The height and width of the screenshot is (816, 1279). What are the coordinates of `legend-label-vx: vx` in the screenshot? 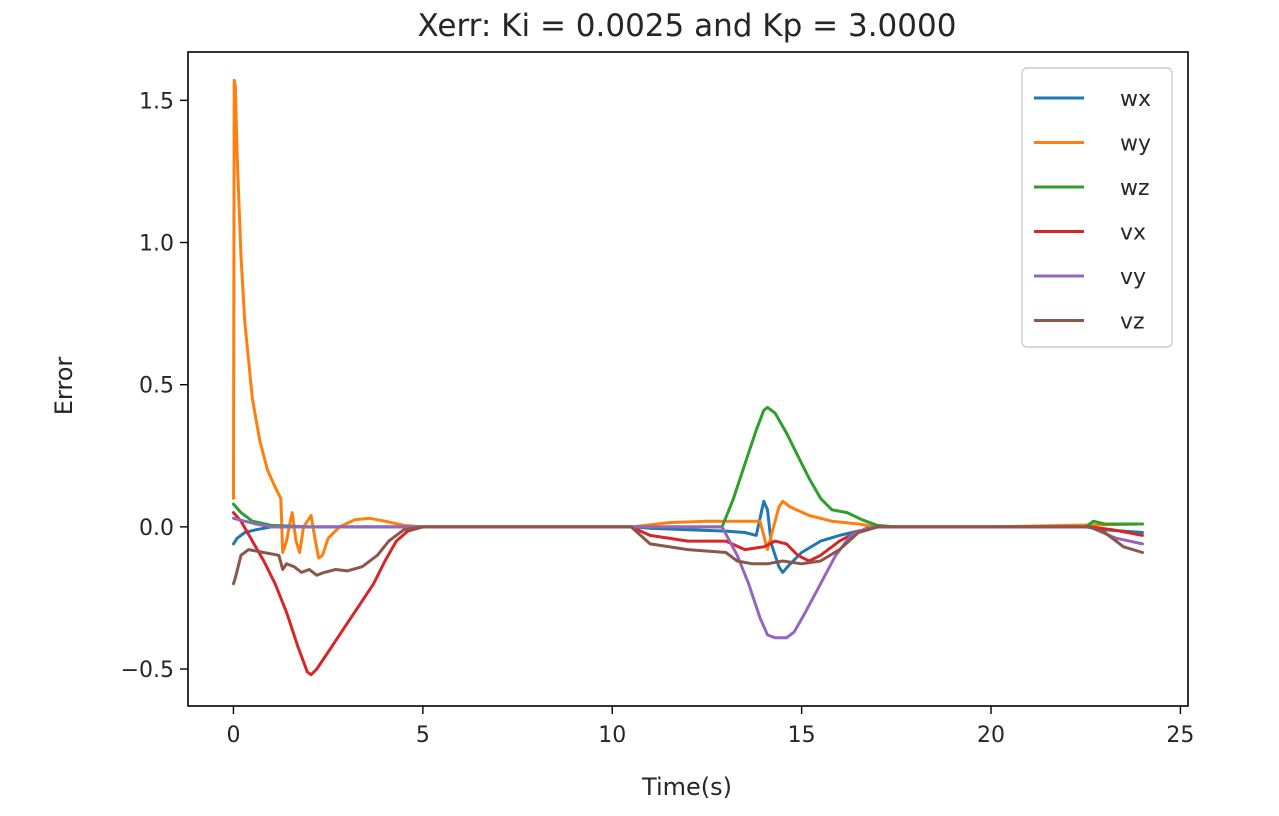 It's located at (1133, 233).